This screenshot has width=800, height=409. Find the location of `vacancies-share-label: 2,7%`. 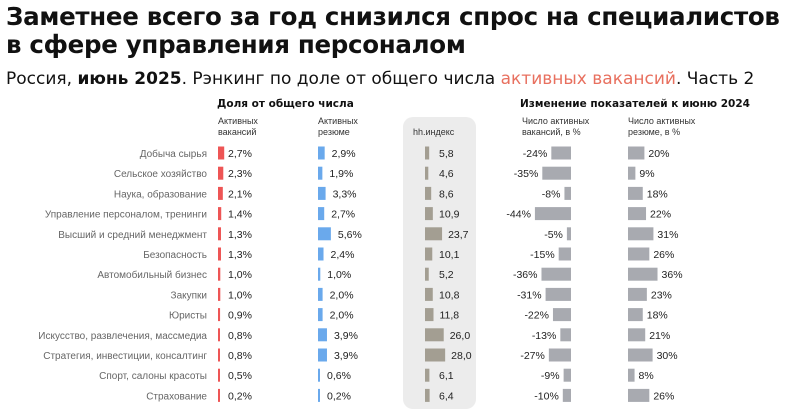

vacancies-share-label: 2,7% is located at coordinates (240, 154).